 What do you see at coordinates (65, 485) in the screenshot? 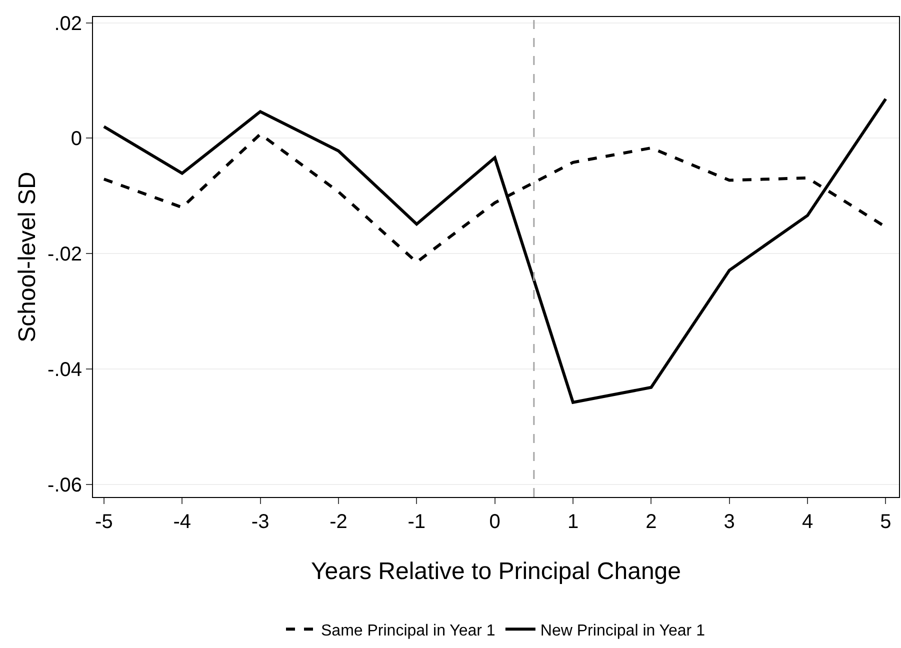
I see `y-tick-label: -.06` at bounding box center [65, 485].